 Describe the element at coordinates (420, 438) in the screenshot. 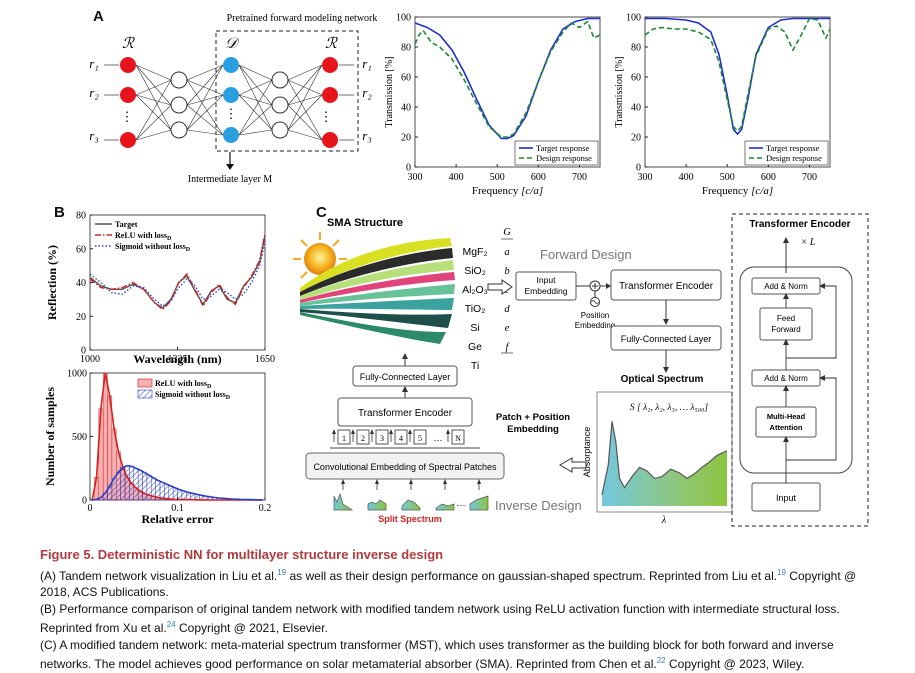

I see `token-label: 5` at that location.